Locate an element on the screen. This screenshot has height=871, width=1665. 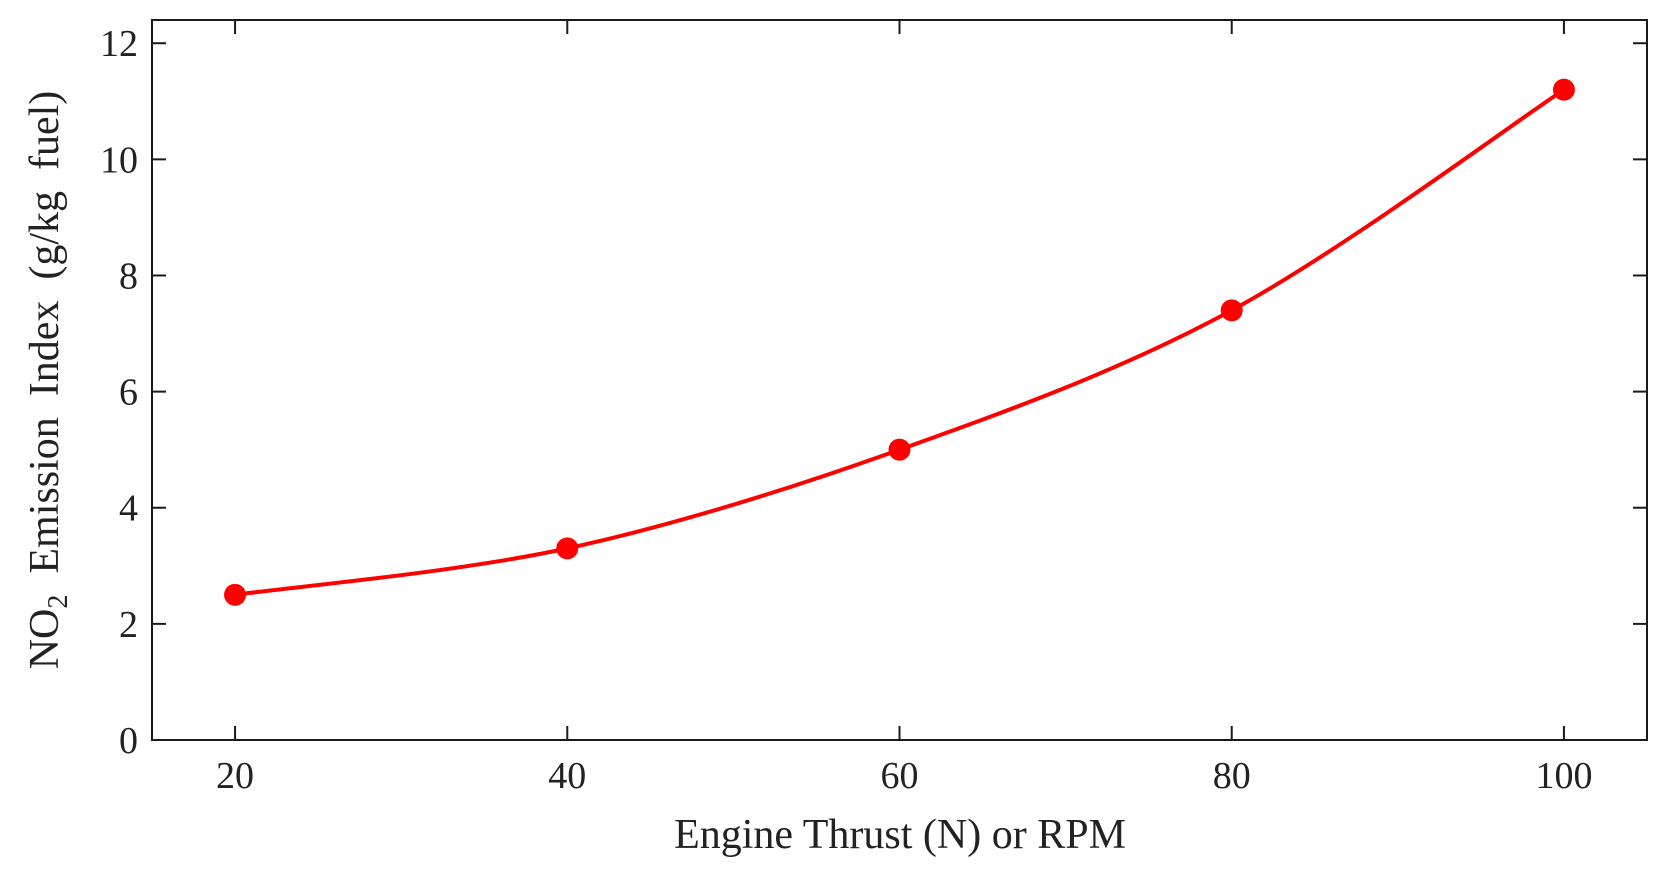
y-tick-label: 8 is located at coordinates (128, 276).